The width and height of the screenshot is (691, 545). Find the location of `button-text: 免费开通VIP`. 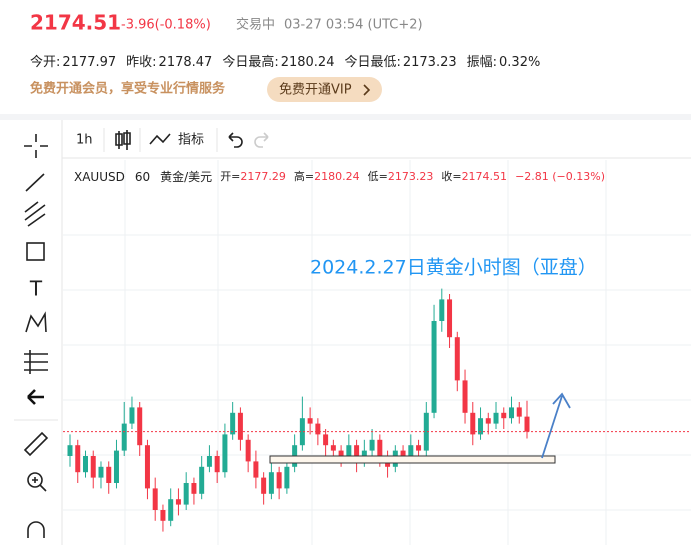

button-text: 免费开通VIP is located at coordinates (315, 90).